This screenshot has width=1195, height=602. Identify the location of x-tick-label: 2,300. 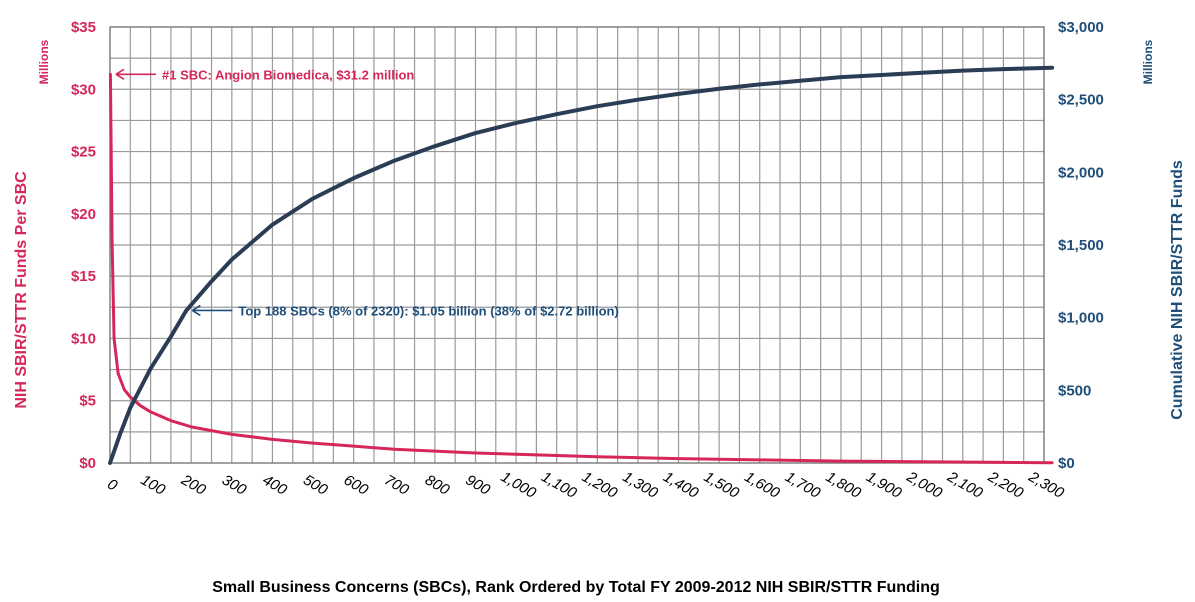
(1046, 485).